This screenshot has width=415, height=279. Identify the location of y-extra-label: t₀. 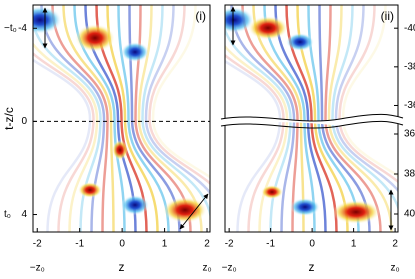
(7, 214).